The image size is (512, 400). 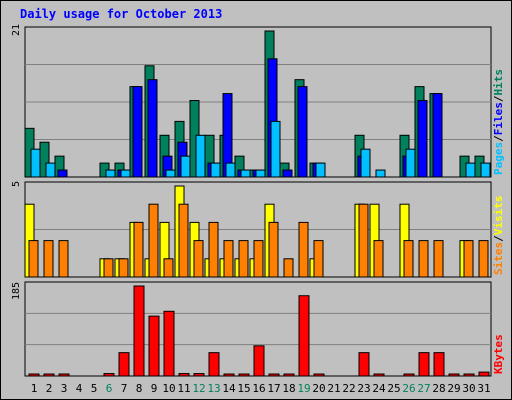 What do you see at coordinates (198, 388) in the screenshot?
I see `x-tick-label: 12` at bounding box center [198, 388].